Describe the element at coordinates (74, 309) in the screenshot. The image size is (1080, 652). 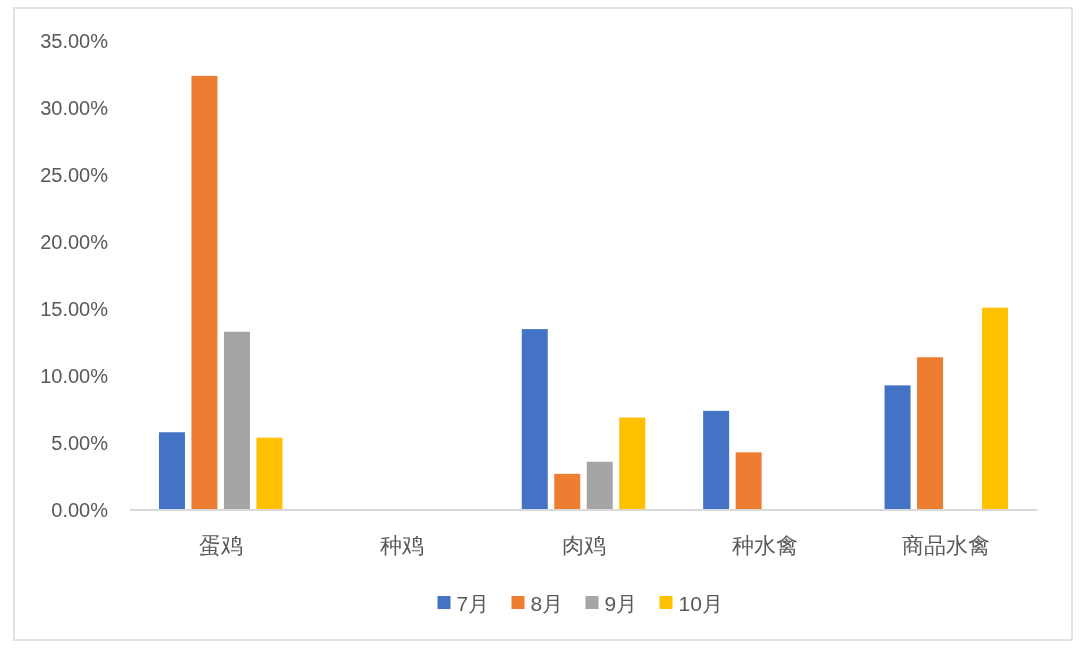
I see `y-tick-label: 15.00%` at that location.